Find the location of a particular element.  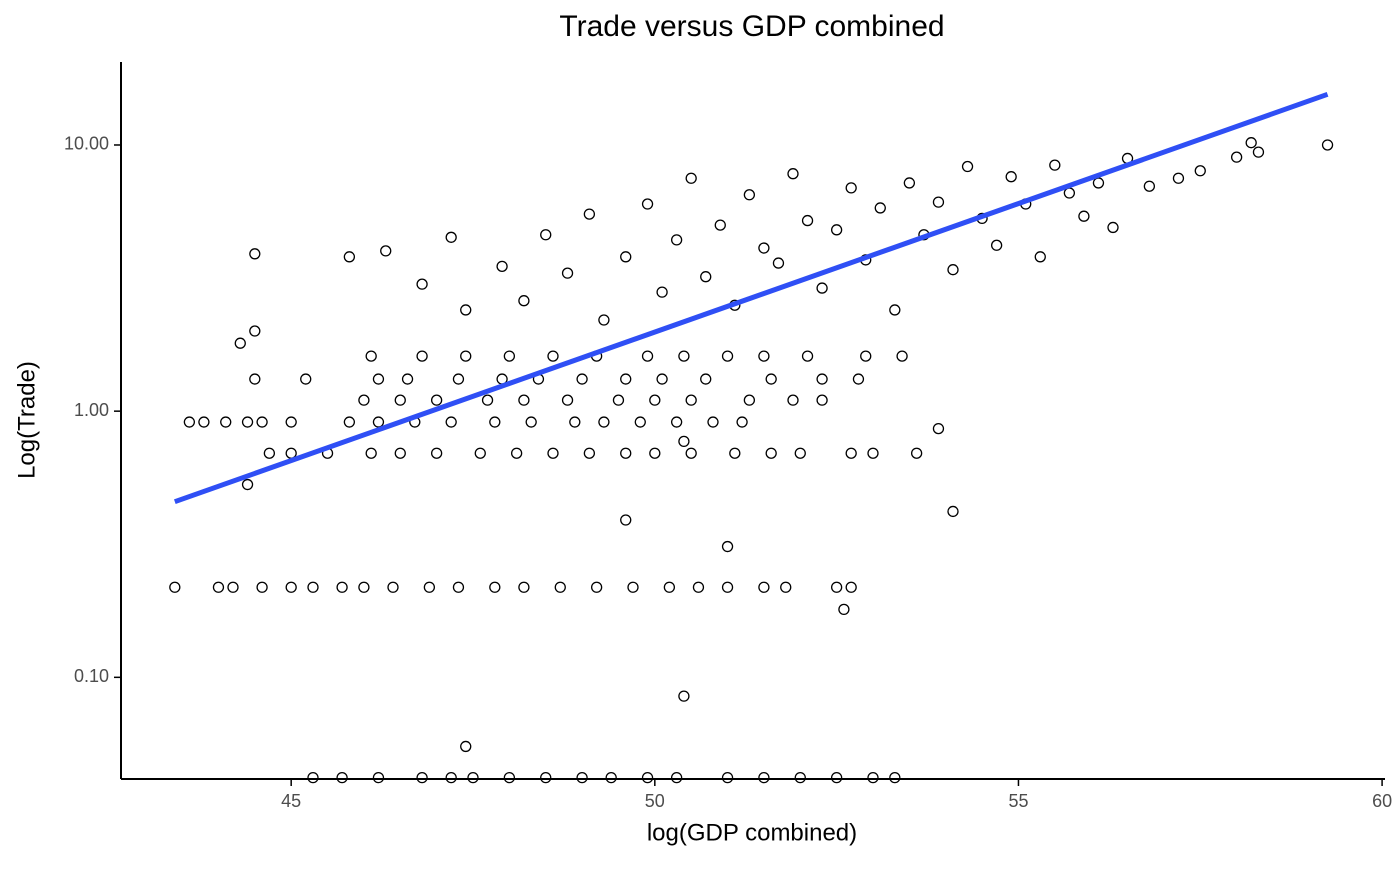

x-tick-label: 60 is located at coordinates (1382, 801).